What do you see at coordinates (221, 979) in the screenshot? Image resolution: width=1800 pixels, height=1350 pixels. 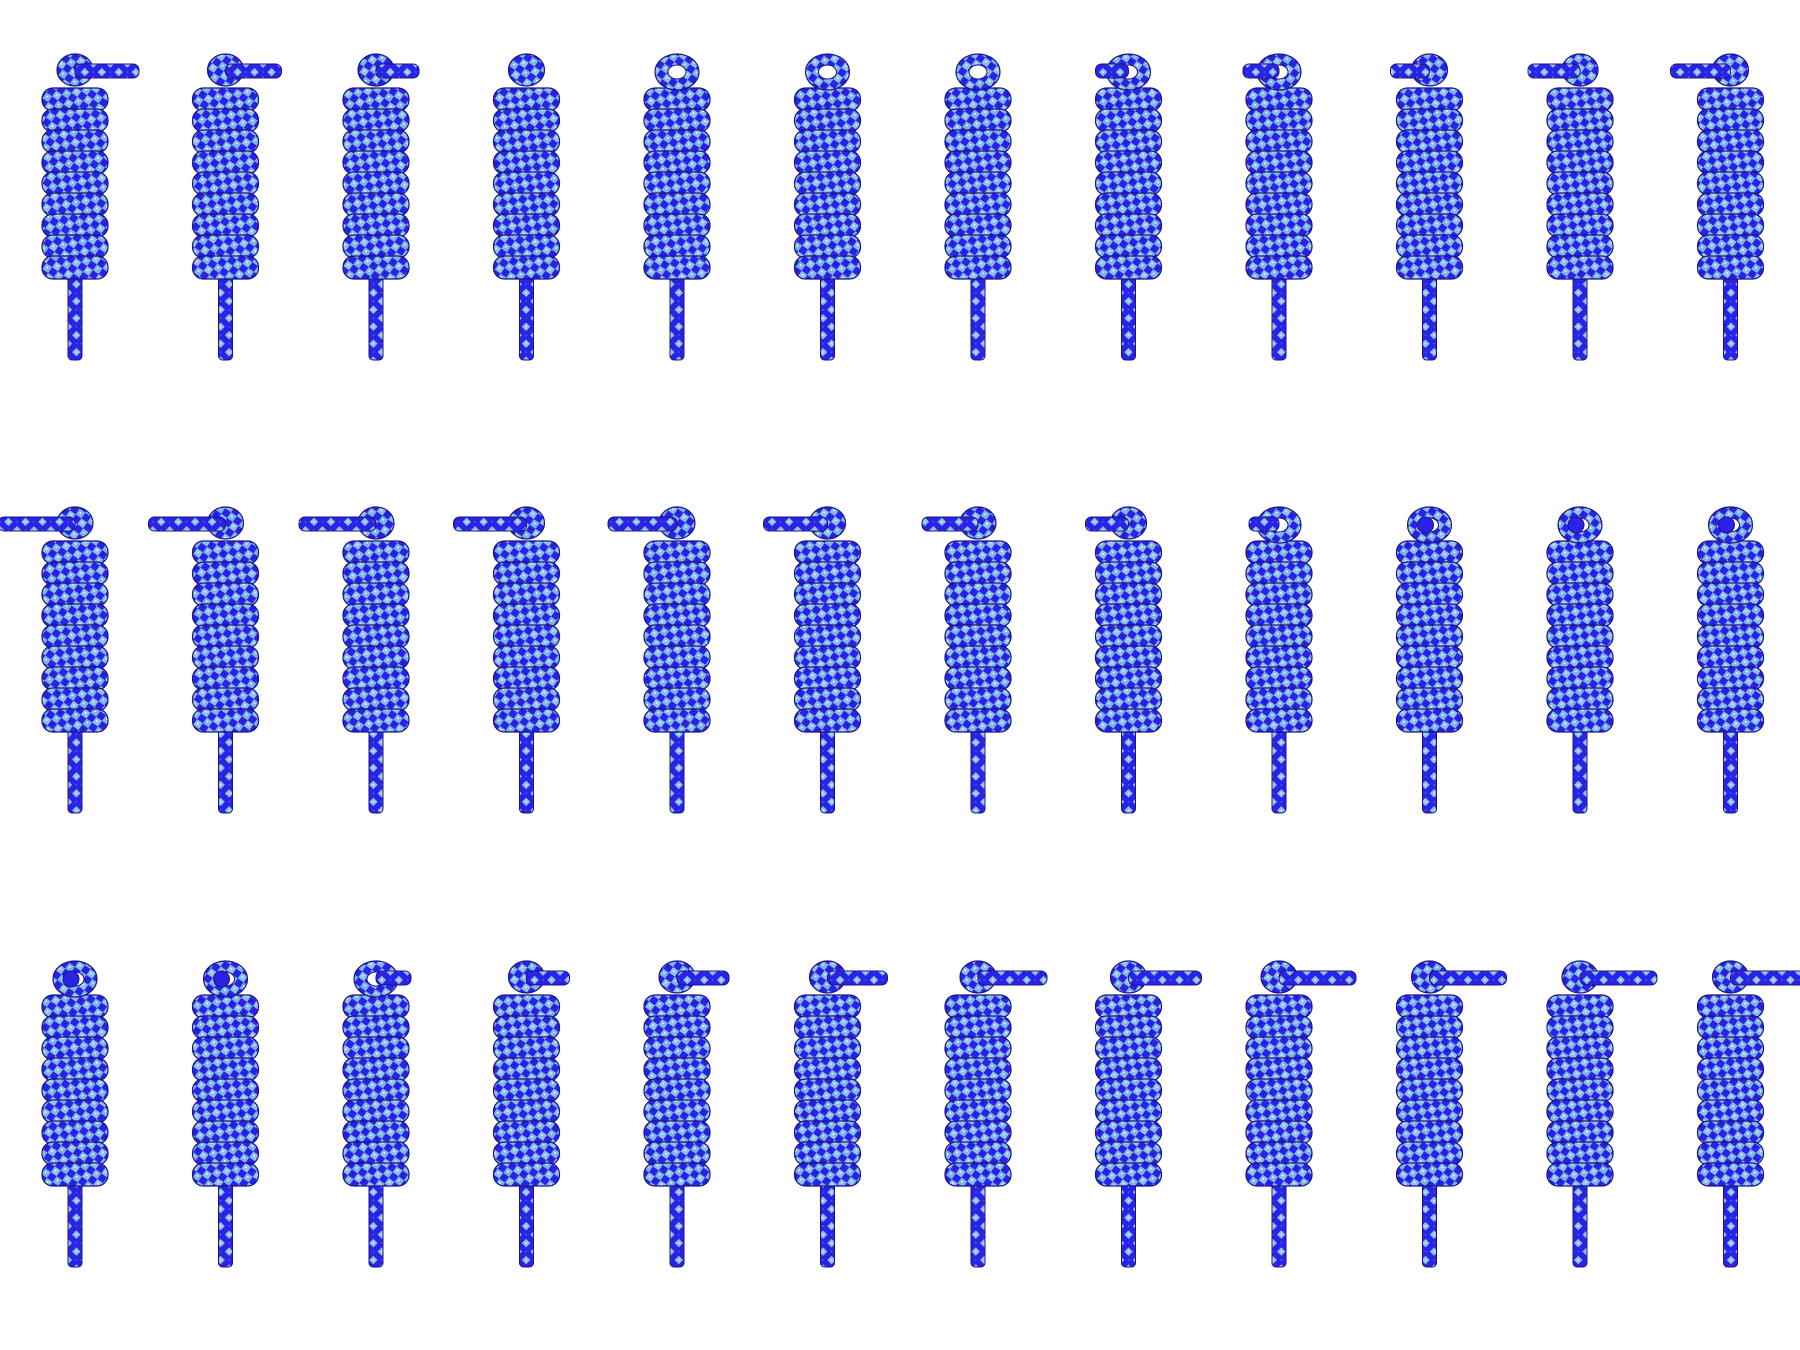 I see `rope-end-cap` at bounding box center [221, 979].